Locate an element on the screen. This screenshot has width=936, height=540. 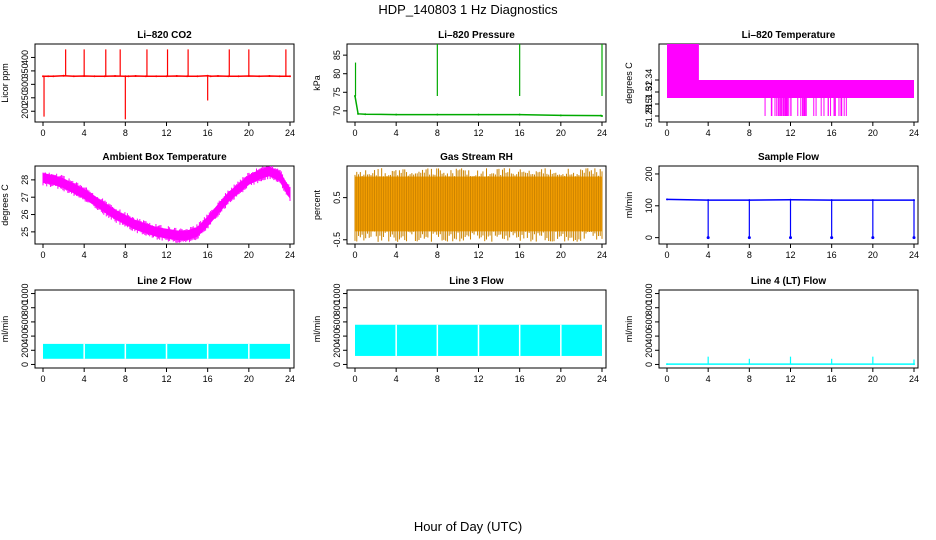
panel-title: Line 4 (LT) Flow is located at coordinates (789, 281).